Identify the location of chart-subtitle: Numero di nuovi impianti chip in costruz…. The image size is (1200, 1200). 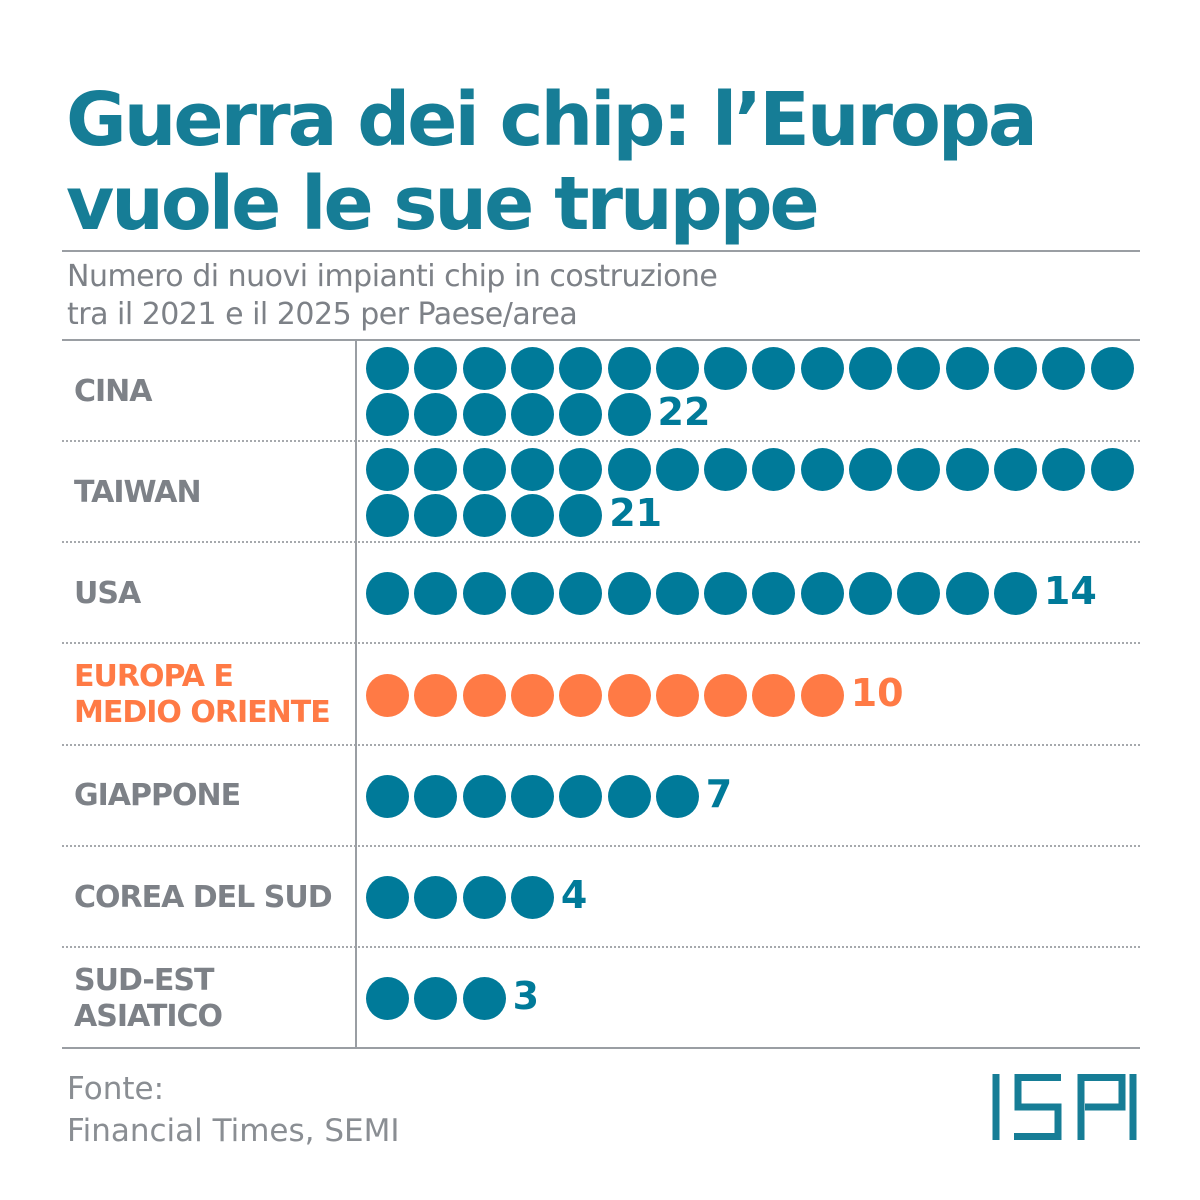
(392, 296).